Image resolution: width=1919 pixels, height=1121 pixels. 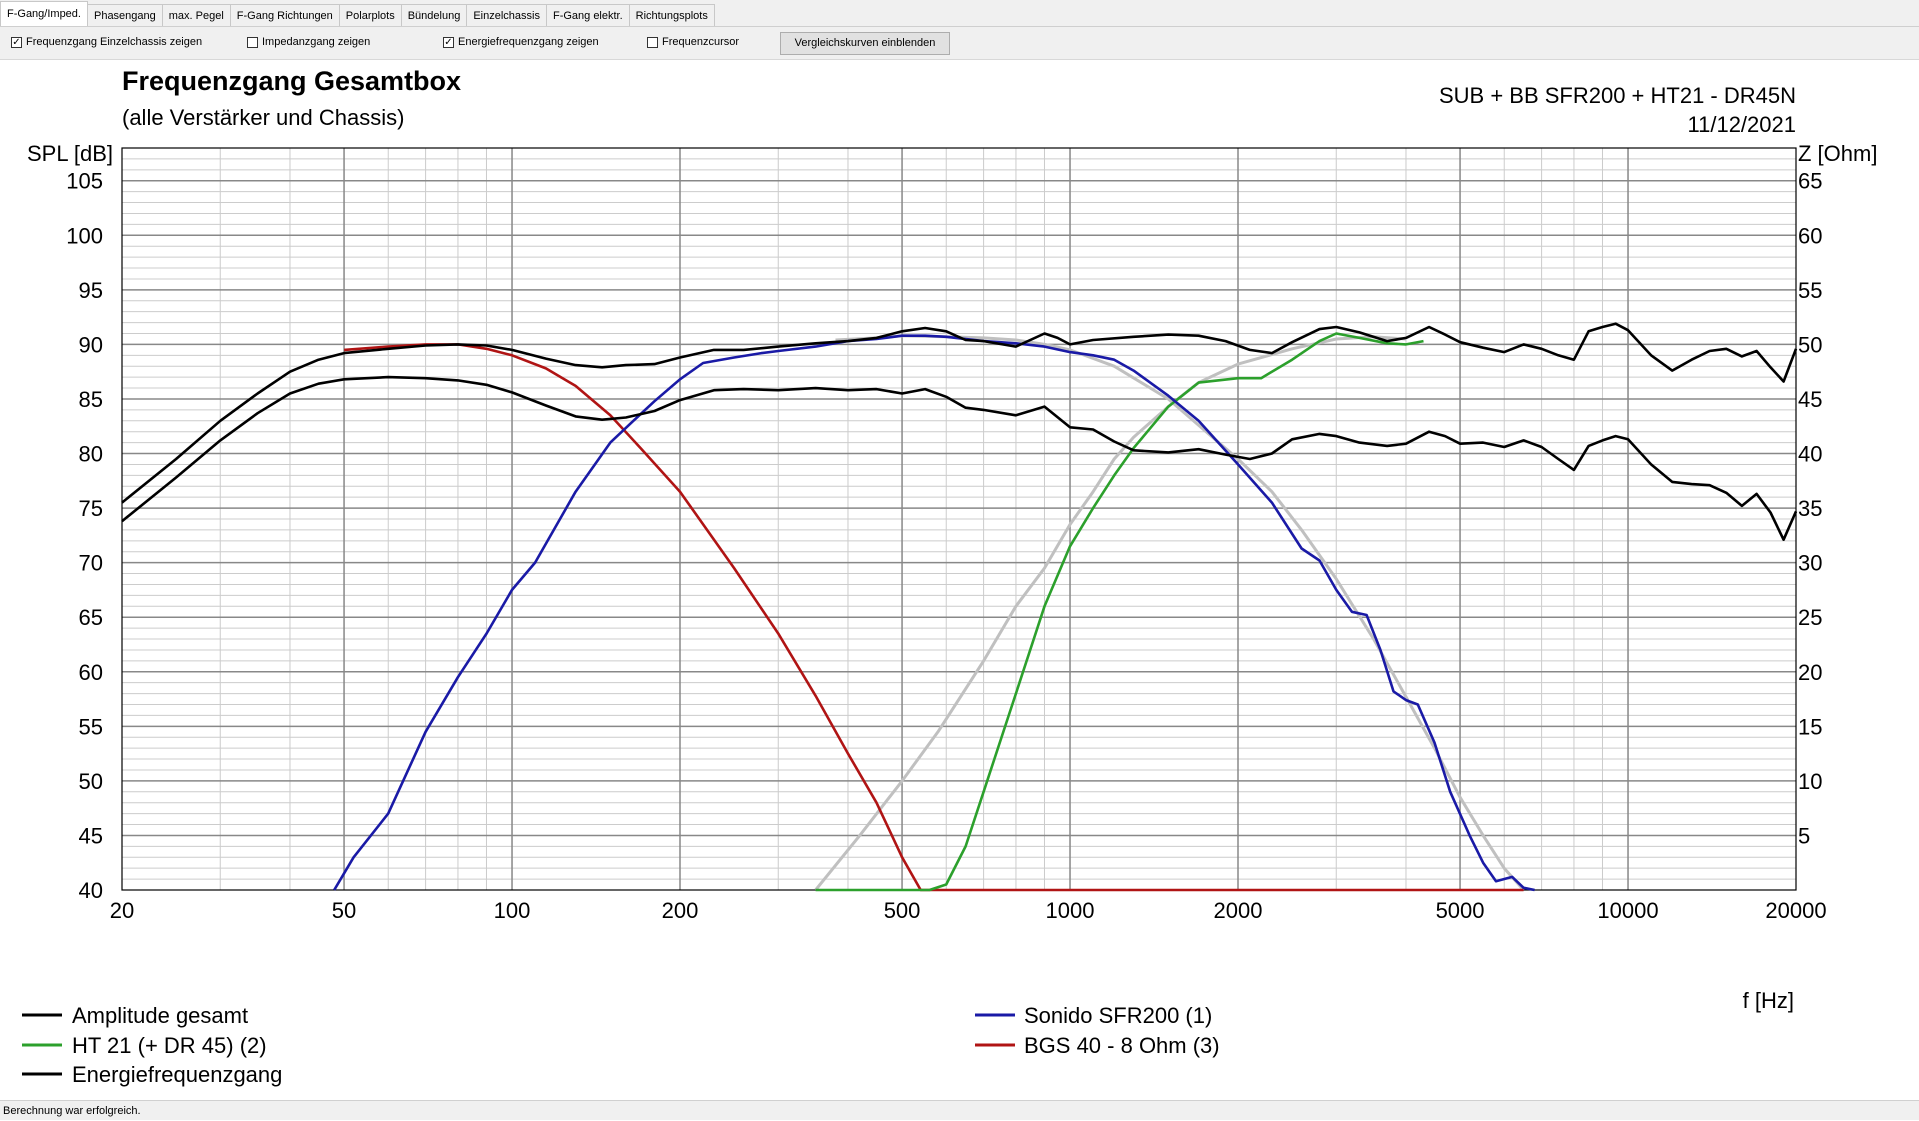 I want to click on y-tick-label: 105, so click(x=84, y=181).